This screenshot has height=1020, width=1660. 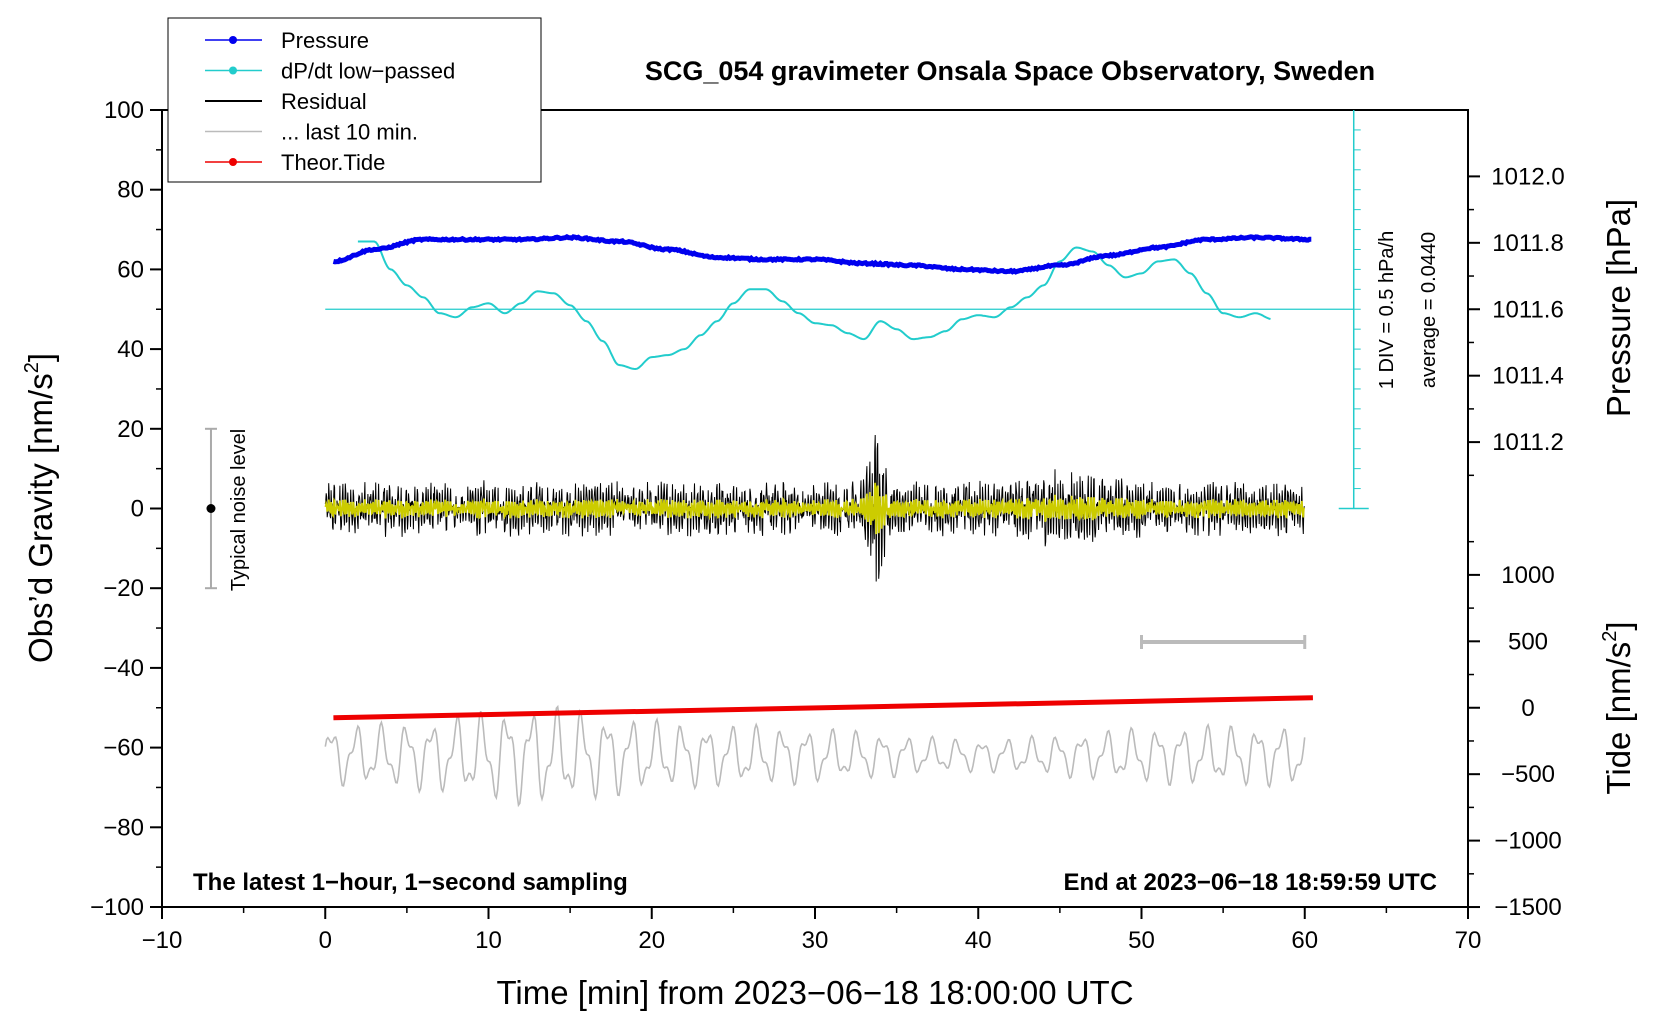 What do you see at coordinates (1527, 575) in the screenshot?
I see `tide-tick-label: 1000` at bounding box center [1527, 575].